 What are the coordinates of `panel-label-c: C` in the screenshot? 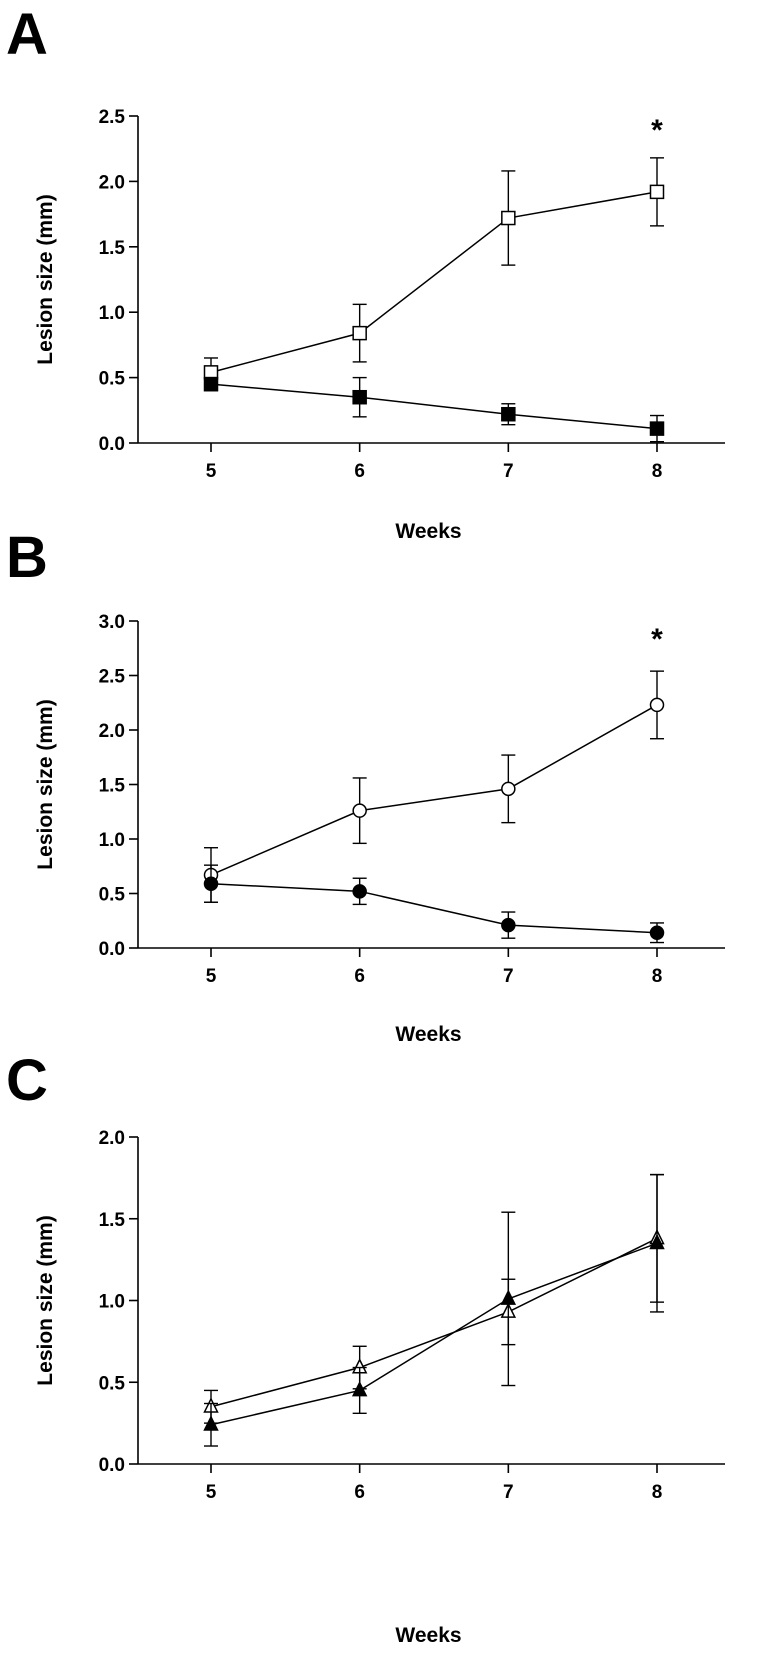 It's located at (27, 1080).